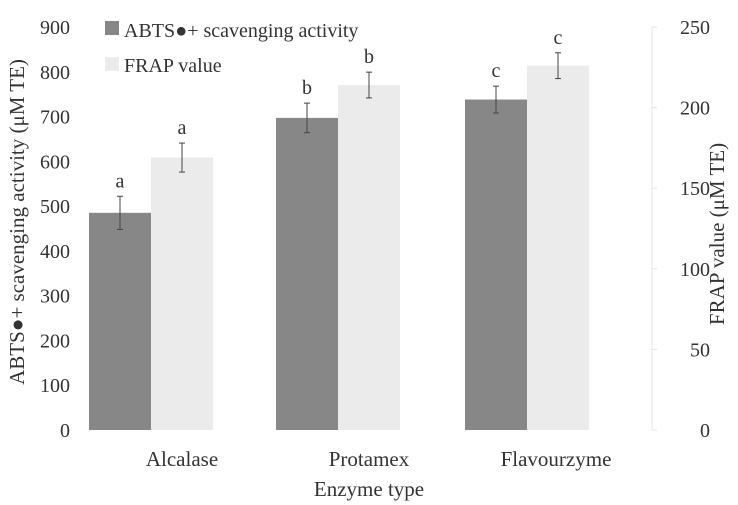 The width and height of the screenshot is (738, 505). What do you see at coordinates (55, 162) in the screenshot?
I see `left-tick-label: 600` at bounding box center [55, 162].